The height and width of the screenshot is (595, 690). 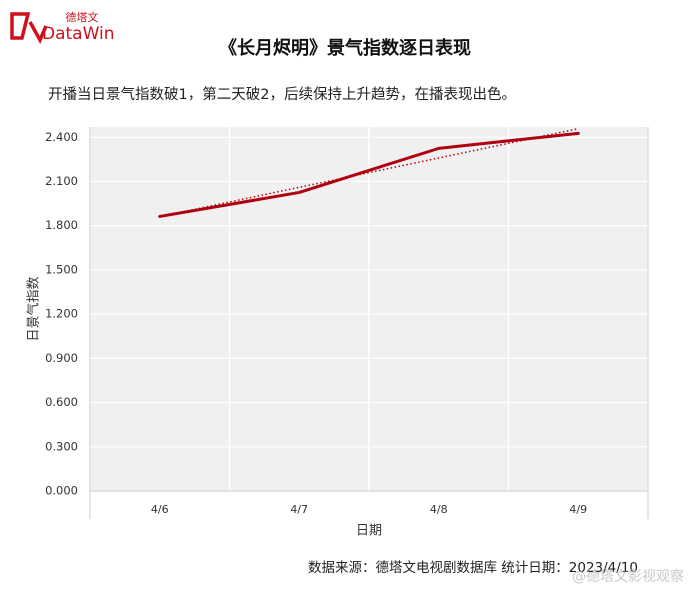 What do you see at coordinates (82, 17) in the screenshot?
I see `logo-cn: 德塔文` at bounding box center [82, 17].